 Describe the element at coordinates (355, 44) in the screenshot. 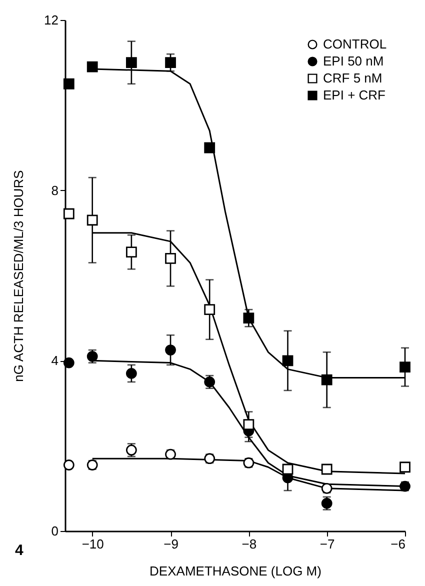

I see `legend-label: CONTROL` at that location.